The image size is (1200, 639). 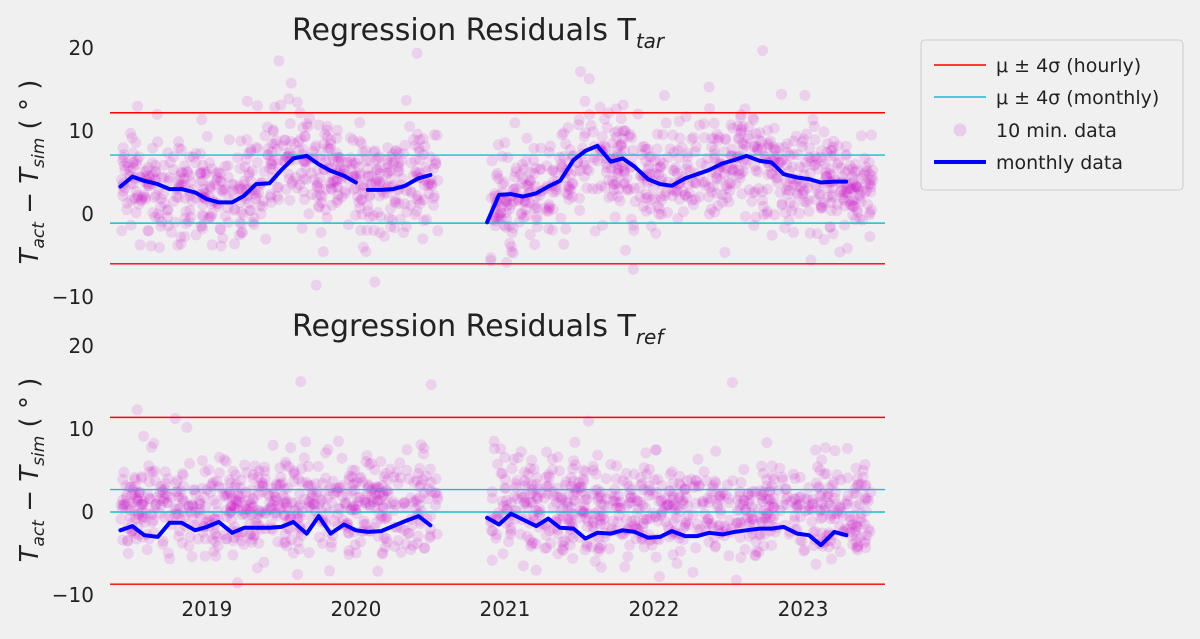 What do you see at coordinates (651, 41) in the screenshot?
I see `title-subscript: tar` at bounding box center [651, 41].